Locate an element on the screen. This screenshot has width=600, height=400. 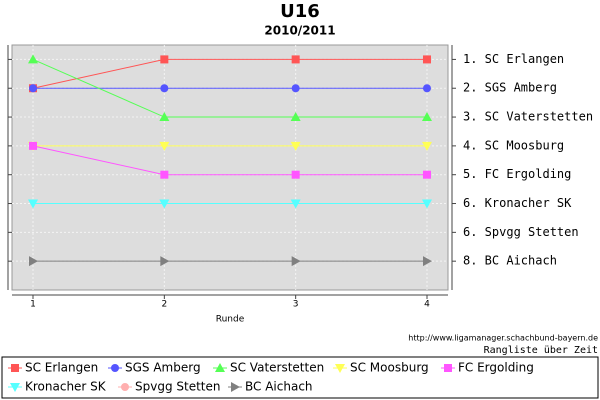
legend-label: Spvgg Stetten is located at coordinates (178, 387).